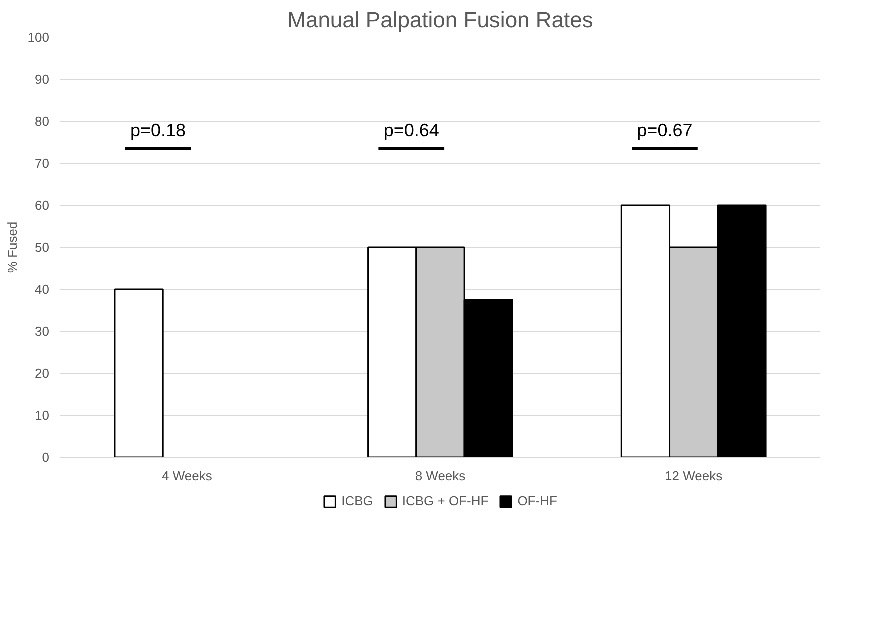 The width and height of the screenshot is (891, 636). What do you see at coordinates (12, 248) in the screenshot?
I see `y-axis-title: % Fused` at bounding box center [12, 248].